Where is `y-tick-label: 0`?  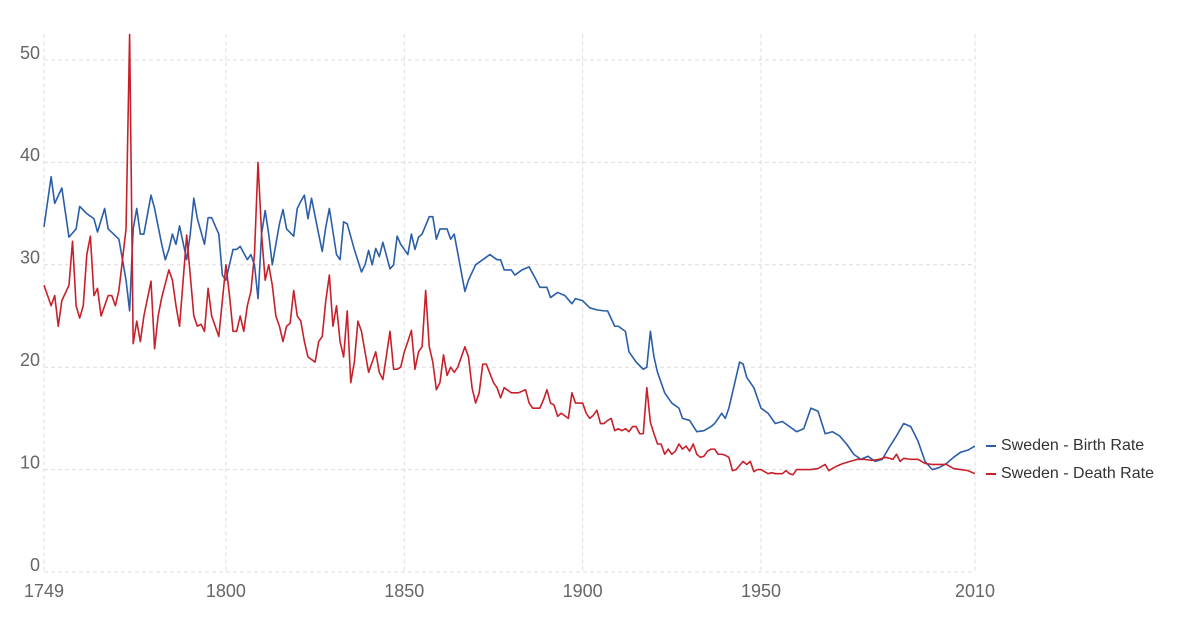 y-tick-label: 0 is located at coordinates (35, 565).